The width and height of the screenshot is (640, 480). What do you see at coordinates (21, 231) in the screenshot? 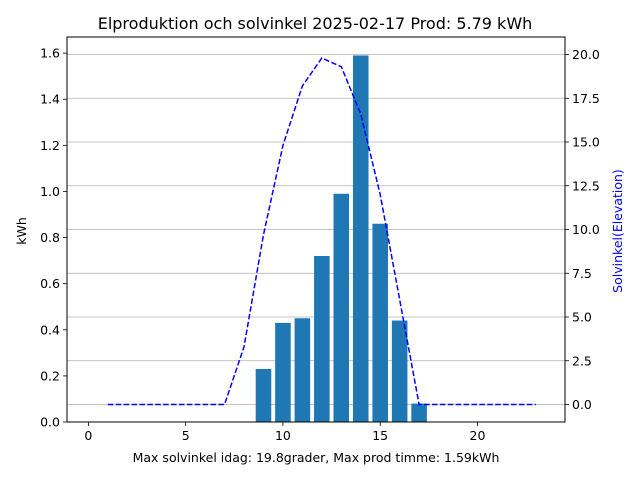
I see `y-axis-label: kWh` at bounding box center [21, 231].